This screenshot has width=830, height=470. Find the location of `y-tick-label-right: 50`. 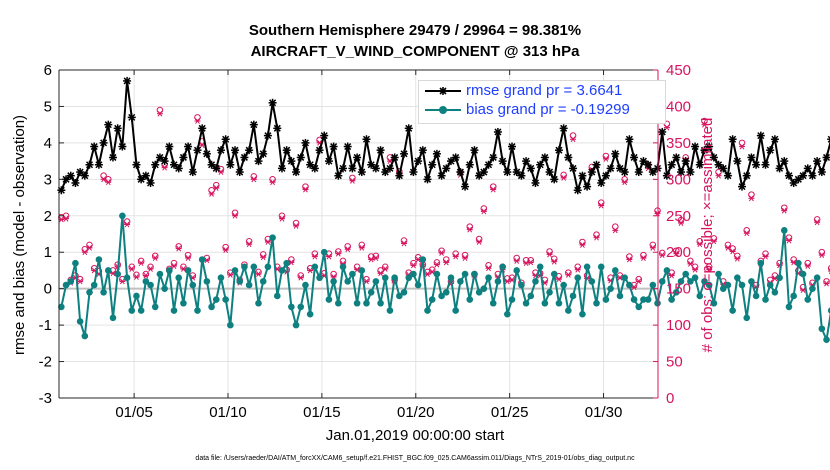

y-tick-label-right: 50 is located at coordinates (674, 362).